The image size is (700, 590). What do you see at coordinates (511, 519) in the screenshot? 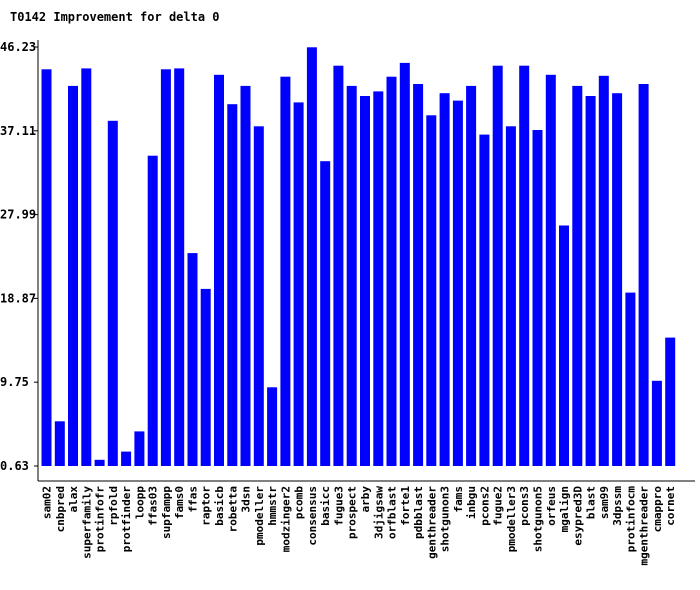
I see `x-tick-label: pmodeller3` at bounding box center [511, 519].